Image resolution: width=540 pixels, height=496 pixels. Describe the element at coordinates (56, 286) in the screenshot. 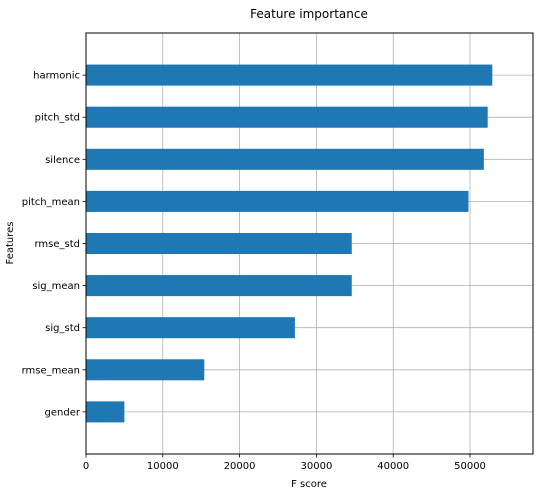

I see `y-tick-label: sig_mean` at that location.